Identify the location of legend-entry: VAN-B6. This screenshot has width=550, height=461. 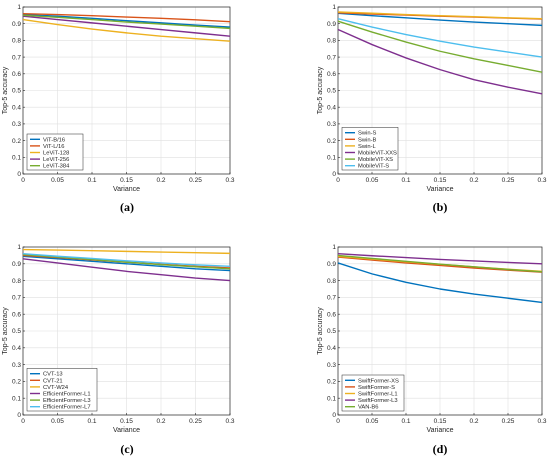
(368, 408).